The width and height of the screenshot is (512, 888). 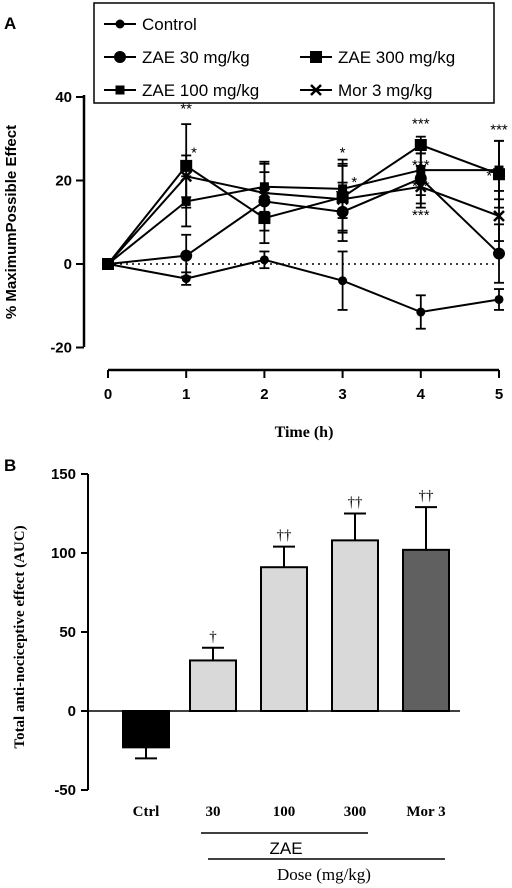 I want to click on significance-mark: **, so click(x=186, y=109).